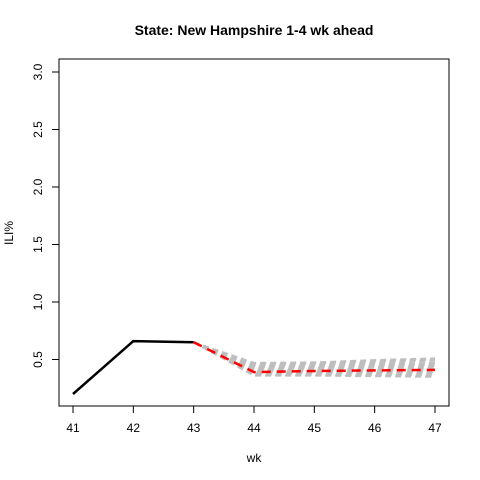  Describe the element at coordinates (435, 428) in the screenshot. I see `x-tick-label: 47` at that location.